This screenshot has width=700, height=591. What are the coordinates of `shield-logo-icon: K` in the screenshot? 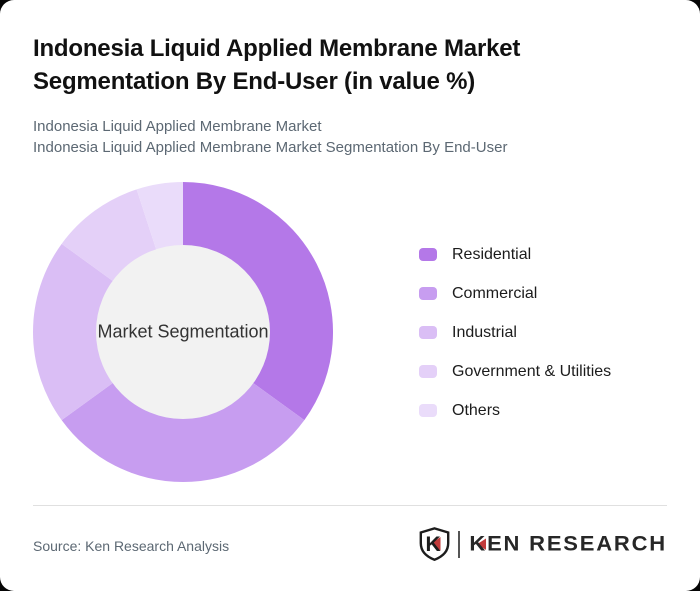 It's located at (434, 544).